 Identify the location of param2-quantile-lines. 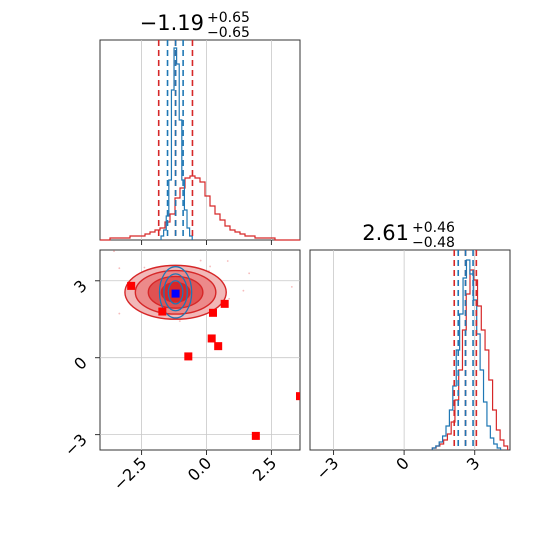
(465, 350).